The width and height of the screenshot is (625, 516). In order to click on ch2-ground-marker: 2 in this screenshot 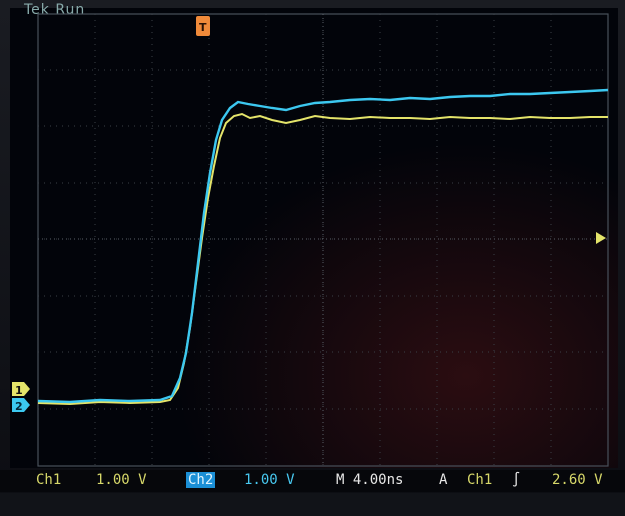, I will do `click(21, 405)`.